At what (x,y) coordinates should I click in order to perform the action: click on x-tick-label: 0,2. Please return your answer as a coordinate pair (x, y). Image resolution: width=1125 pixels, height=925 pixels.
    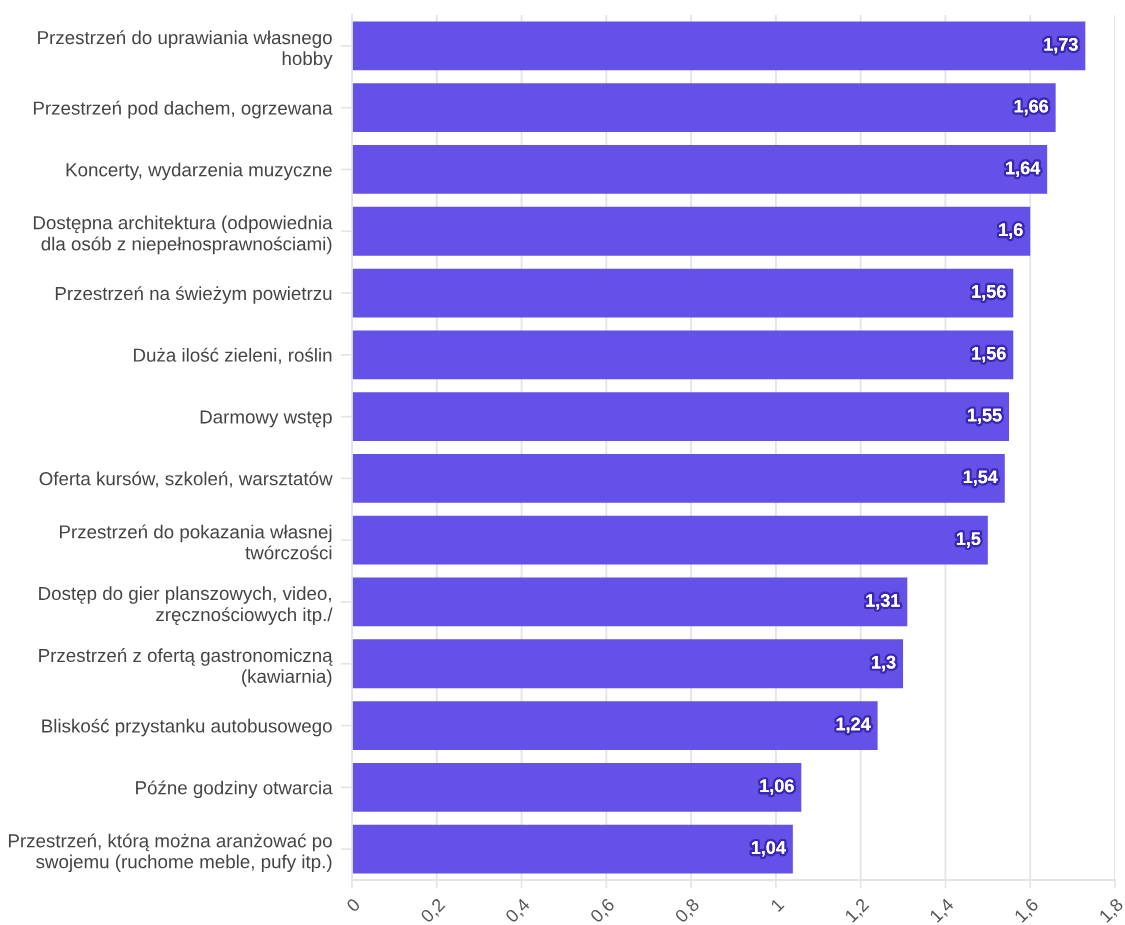
    Looking at the image, I should click on (433, 911).